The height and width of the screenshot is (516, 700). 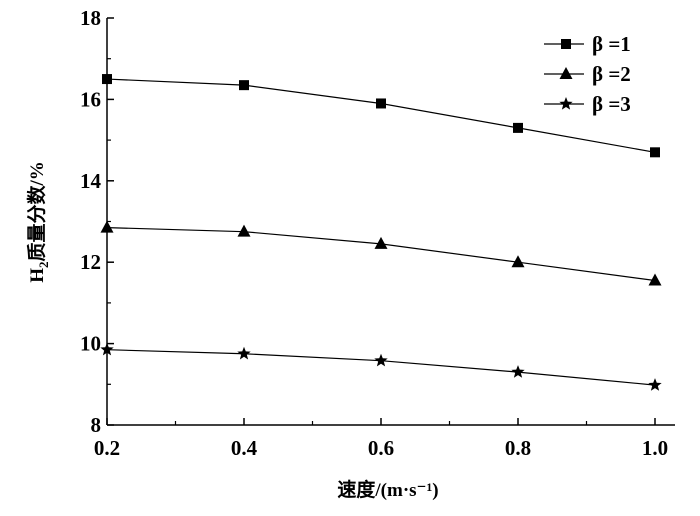 I want to click on y-tick-label: 18, so click(x=90, y=18).